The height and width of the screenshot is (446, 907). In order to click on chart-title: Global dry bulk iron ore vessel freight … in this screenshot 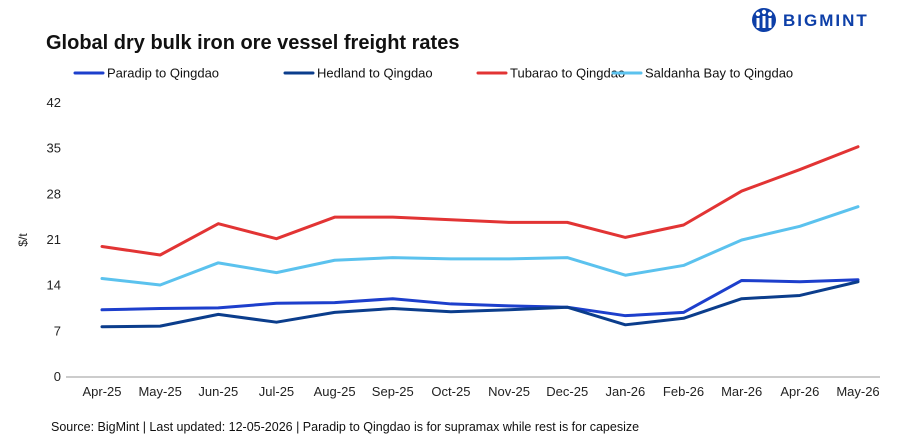, I will do `click(252, 43)`.